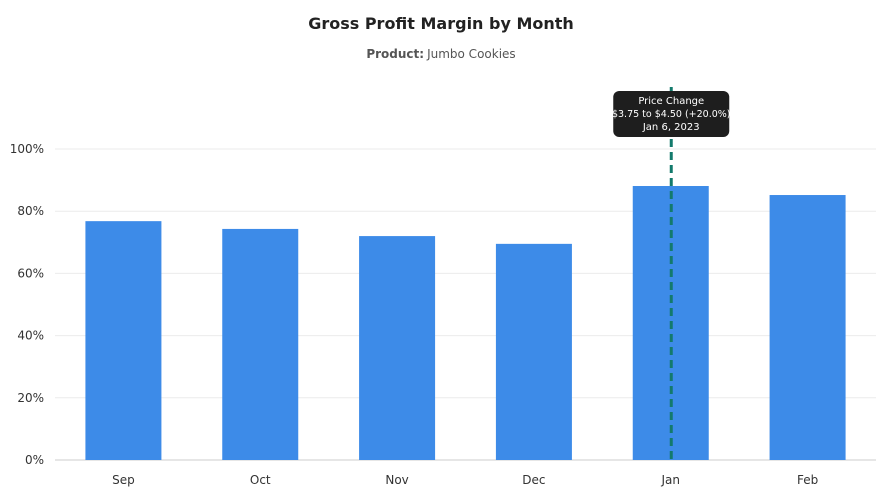 The height and width of the screenshot is (498, 882). I want to click on y-tick-label: 80%, so click(30, 211).